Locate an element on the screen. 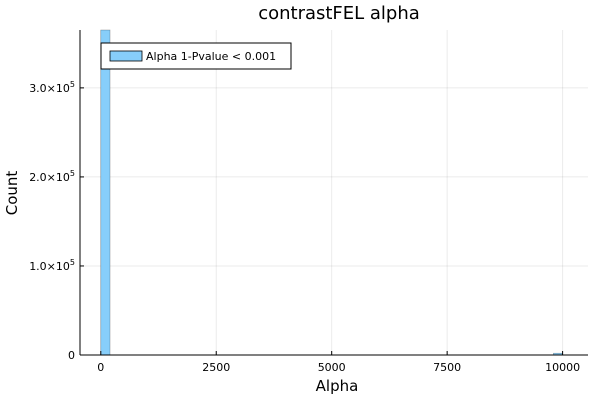  histogram-bar is located at coordinates (105, 192).